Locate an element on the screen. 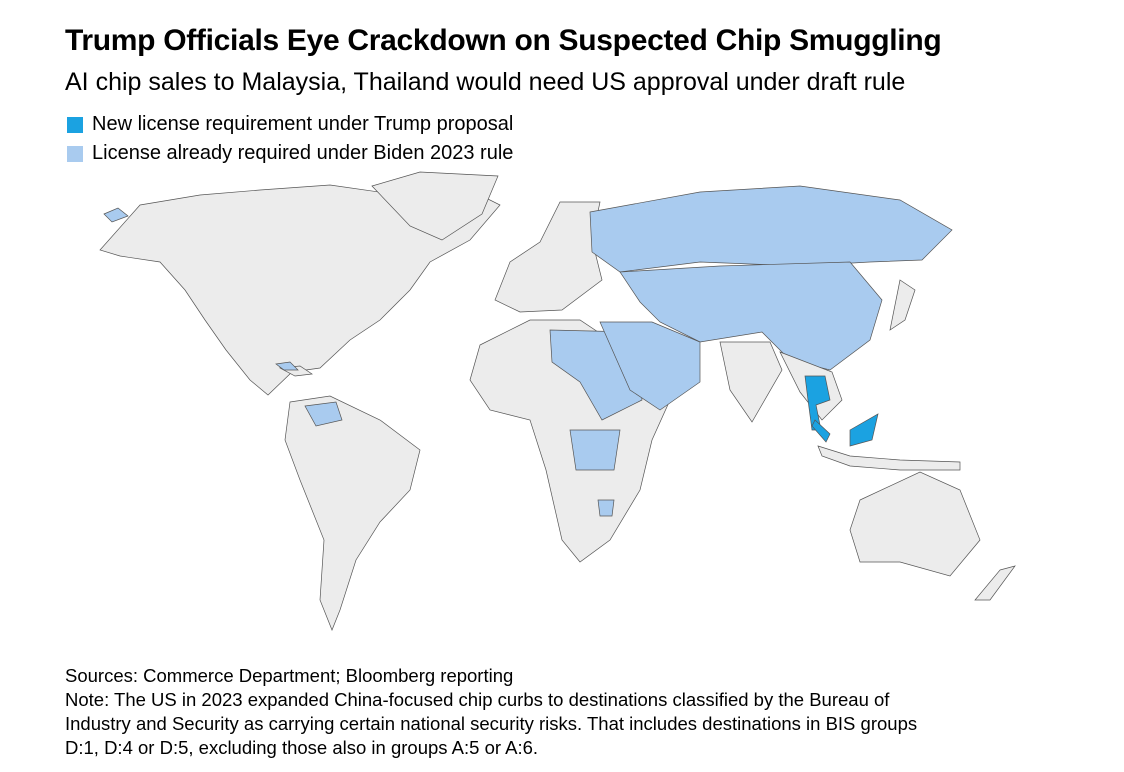  japan is located at coordinates (902, 305).